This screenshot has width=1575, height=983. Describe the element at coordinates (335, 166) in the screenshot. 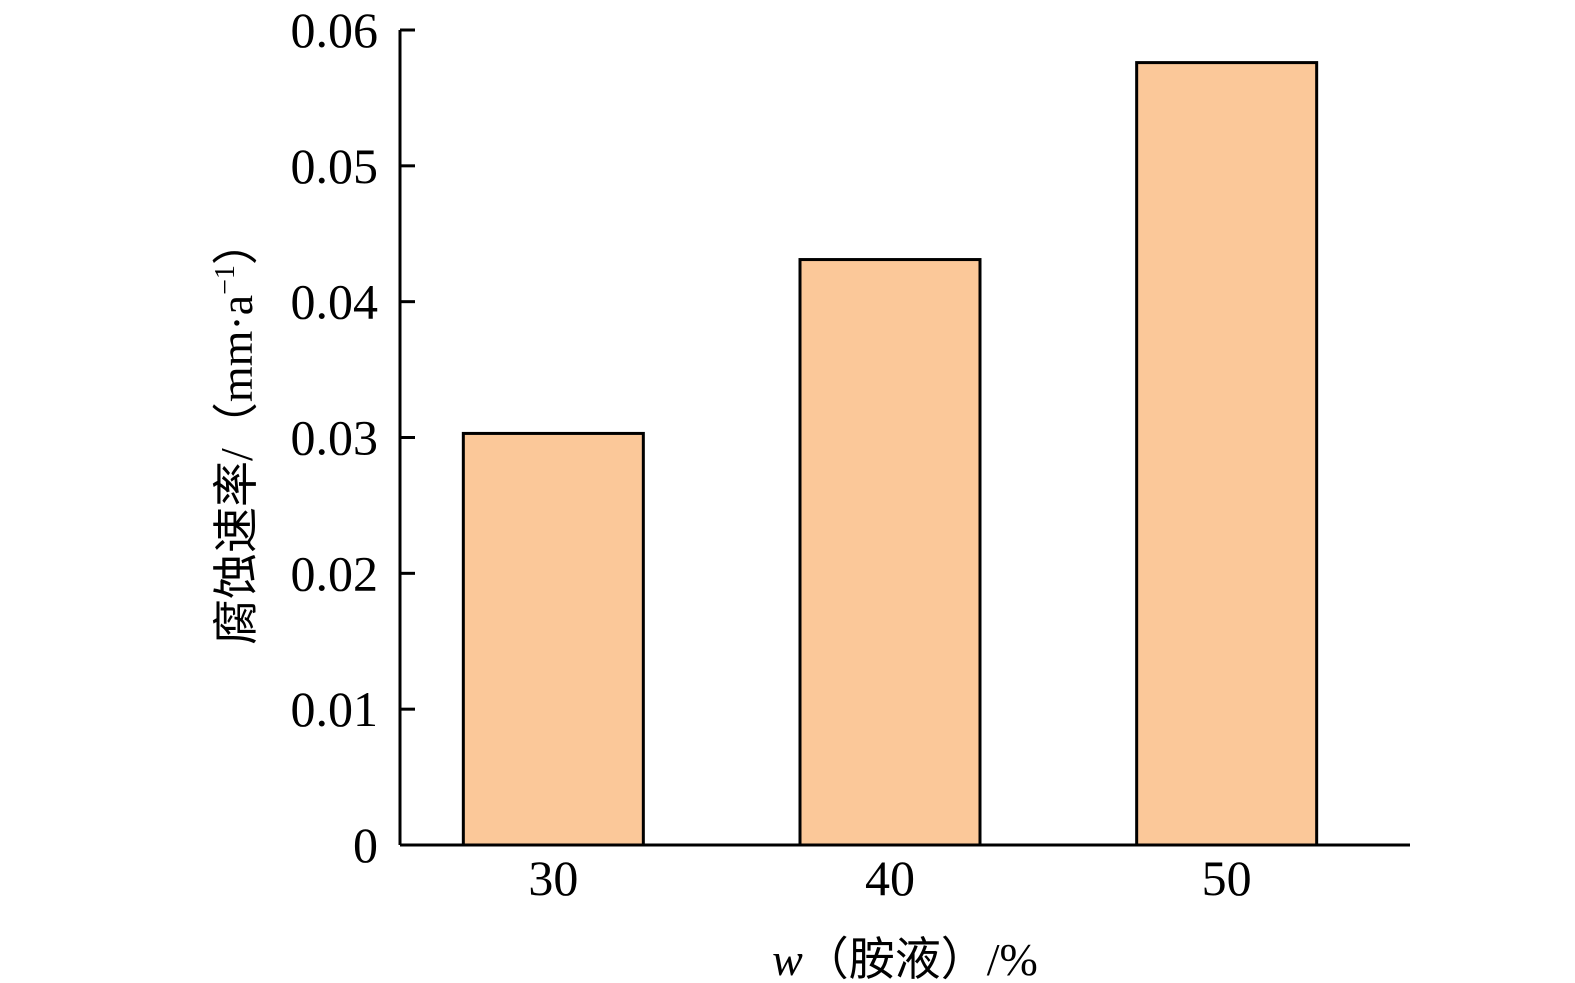

I see `y-tick-label: 0.05` at that location.